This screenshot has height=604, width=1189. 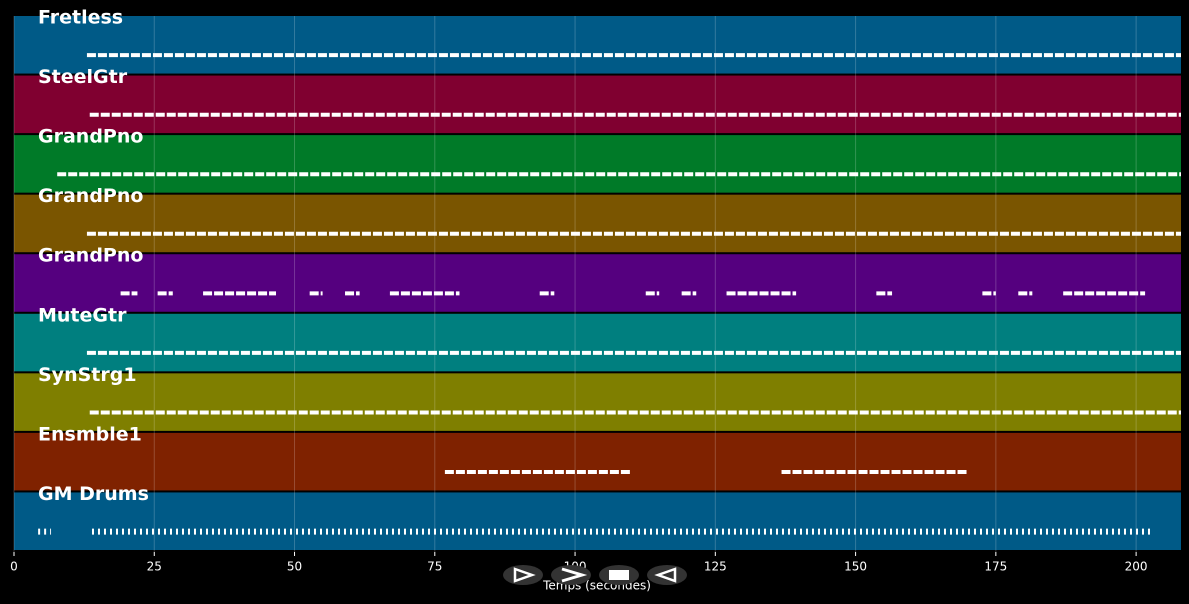 I want to click on x-tick-label: 150, so click(x=855, y=567).